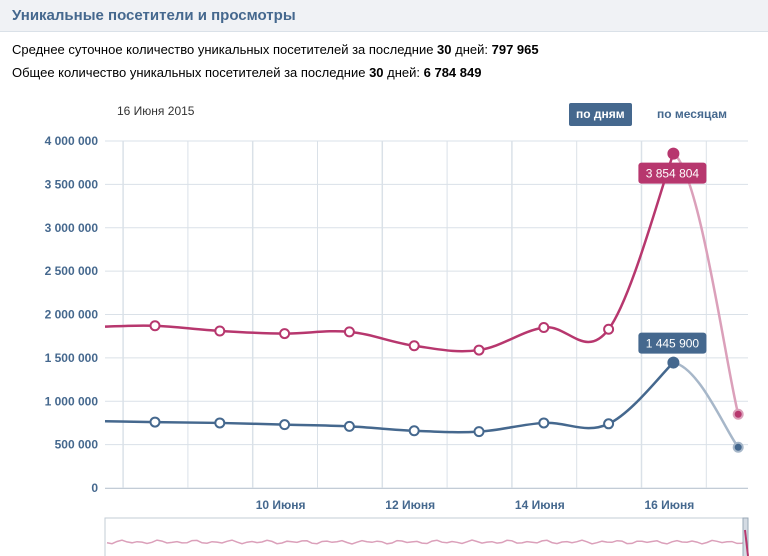  Describe the element at coordinates (384, 16) in the screenshot. I see `section-header: Уникальные посетители и просмотры` at that location.